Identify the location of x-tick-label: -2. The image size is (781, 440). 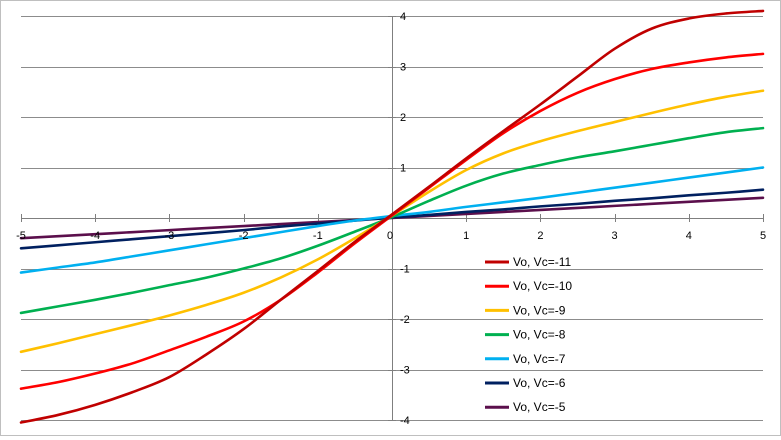
(244, 236).